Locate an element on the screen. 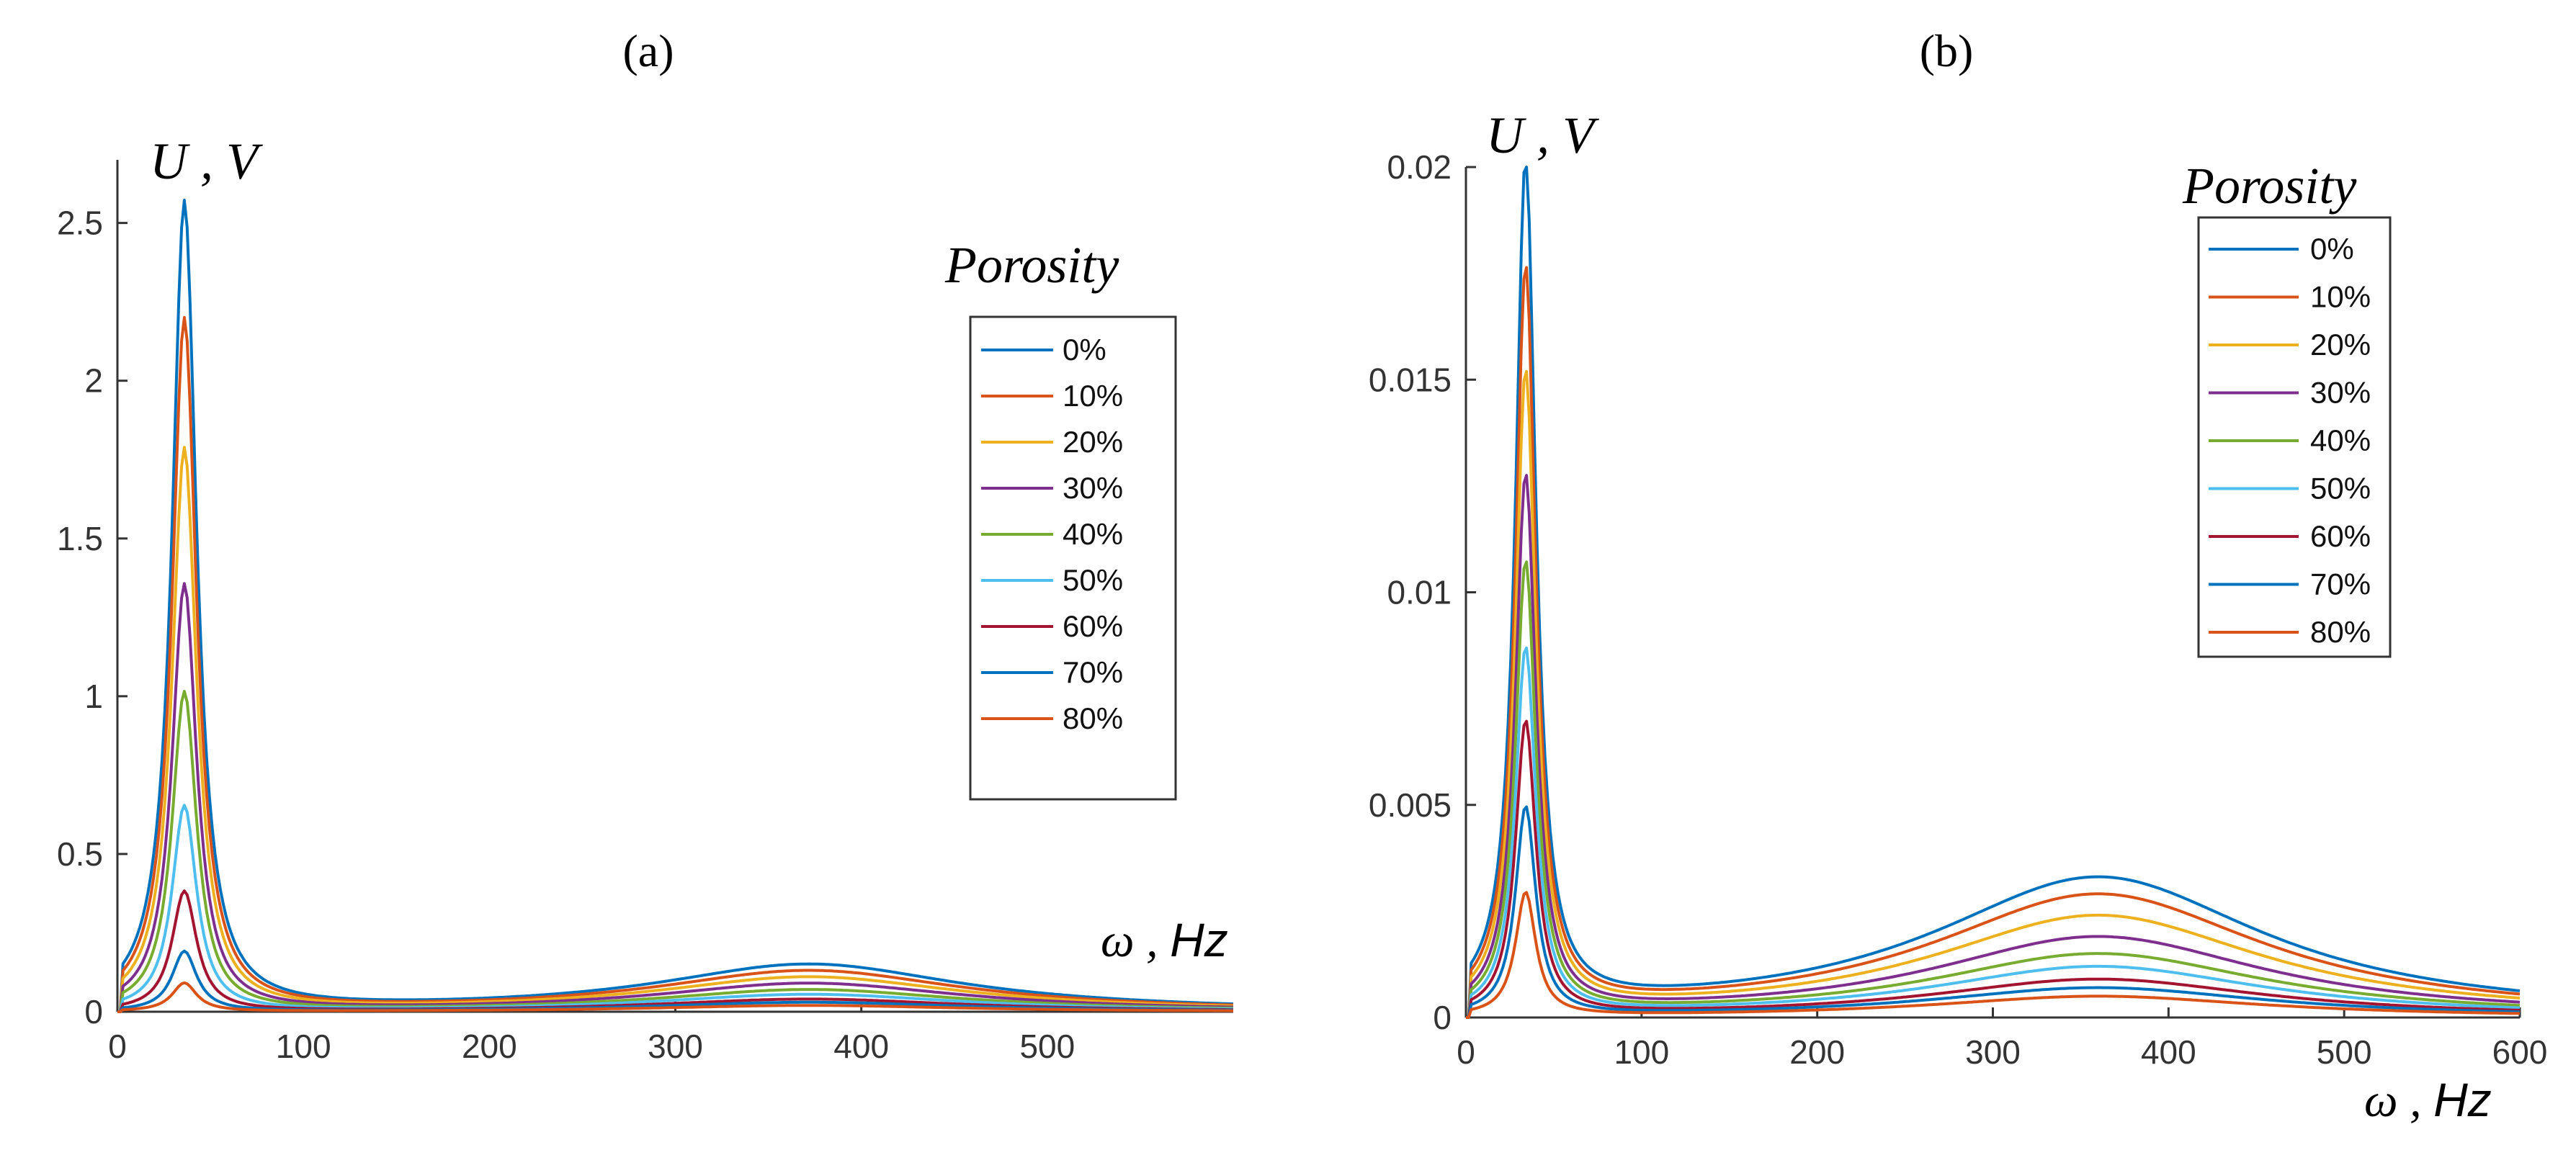  panel-b-legend-label: 60% is located at coordinates (2340, 536).